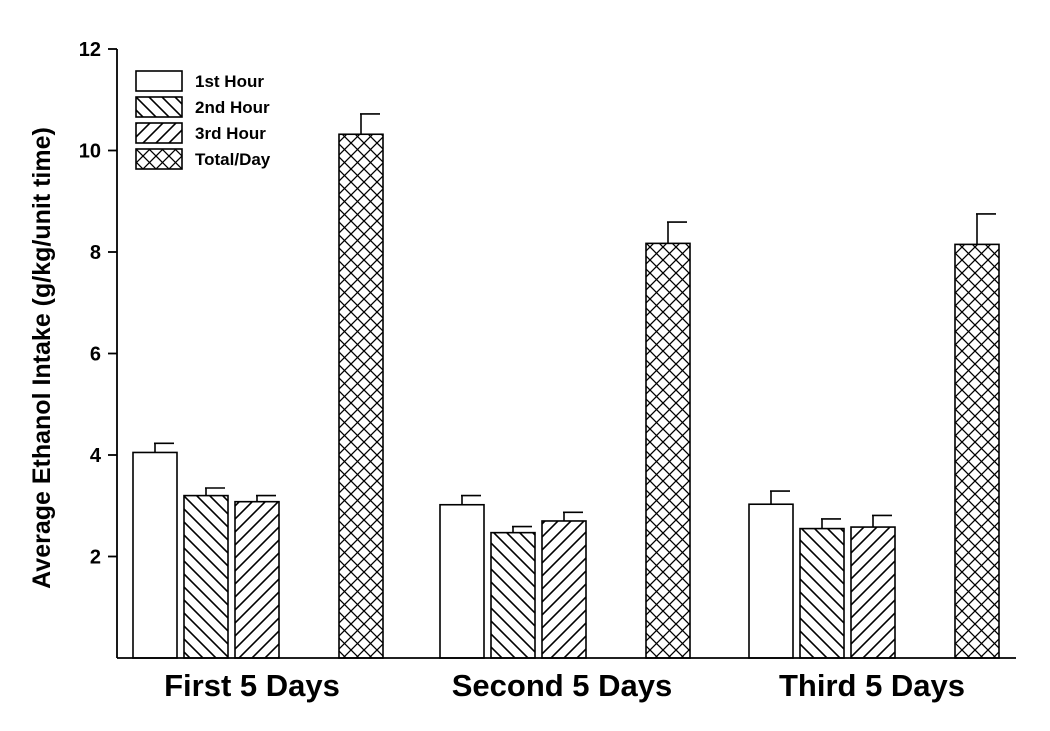 This screenshot has width=1050, height=731. What do you see at coordinates (230, 133) in the screenshot?
I see `legend-label: 3rd Hour` at bounding box center [230, 133].